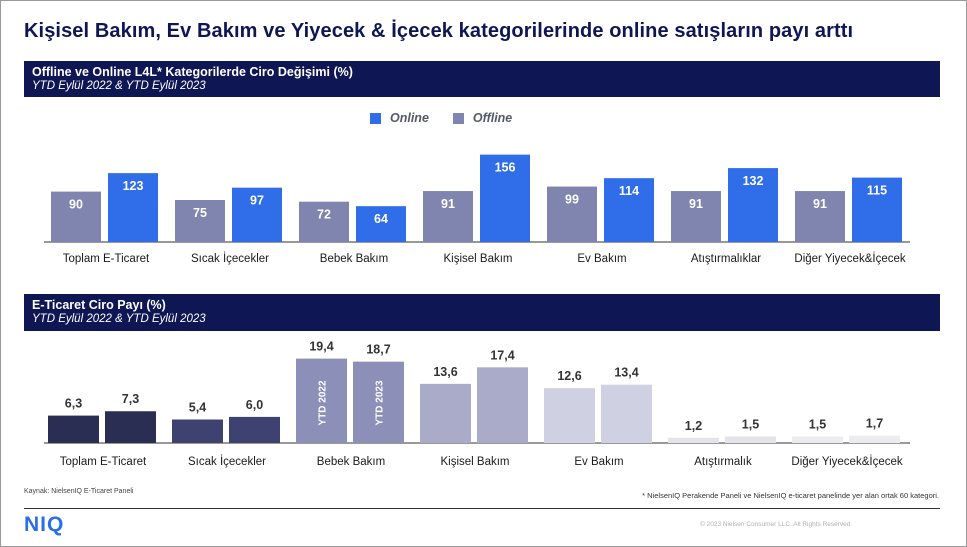 This screenshot has height=547, width=967. I want to click on label-online-toplam-e-ticaret: 123, so click(133, 186).